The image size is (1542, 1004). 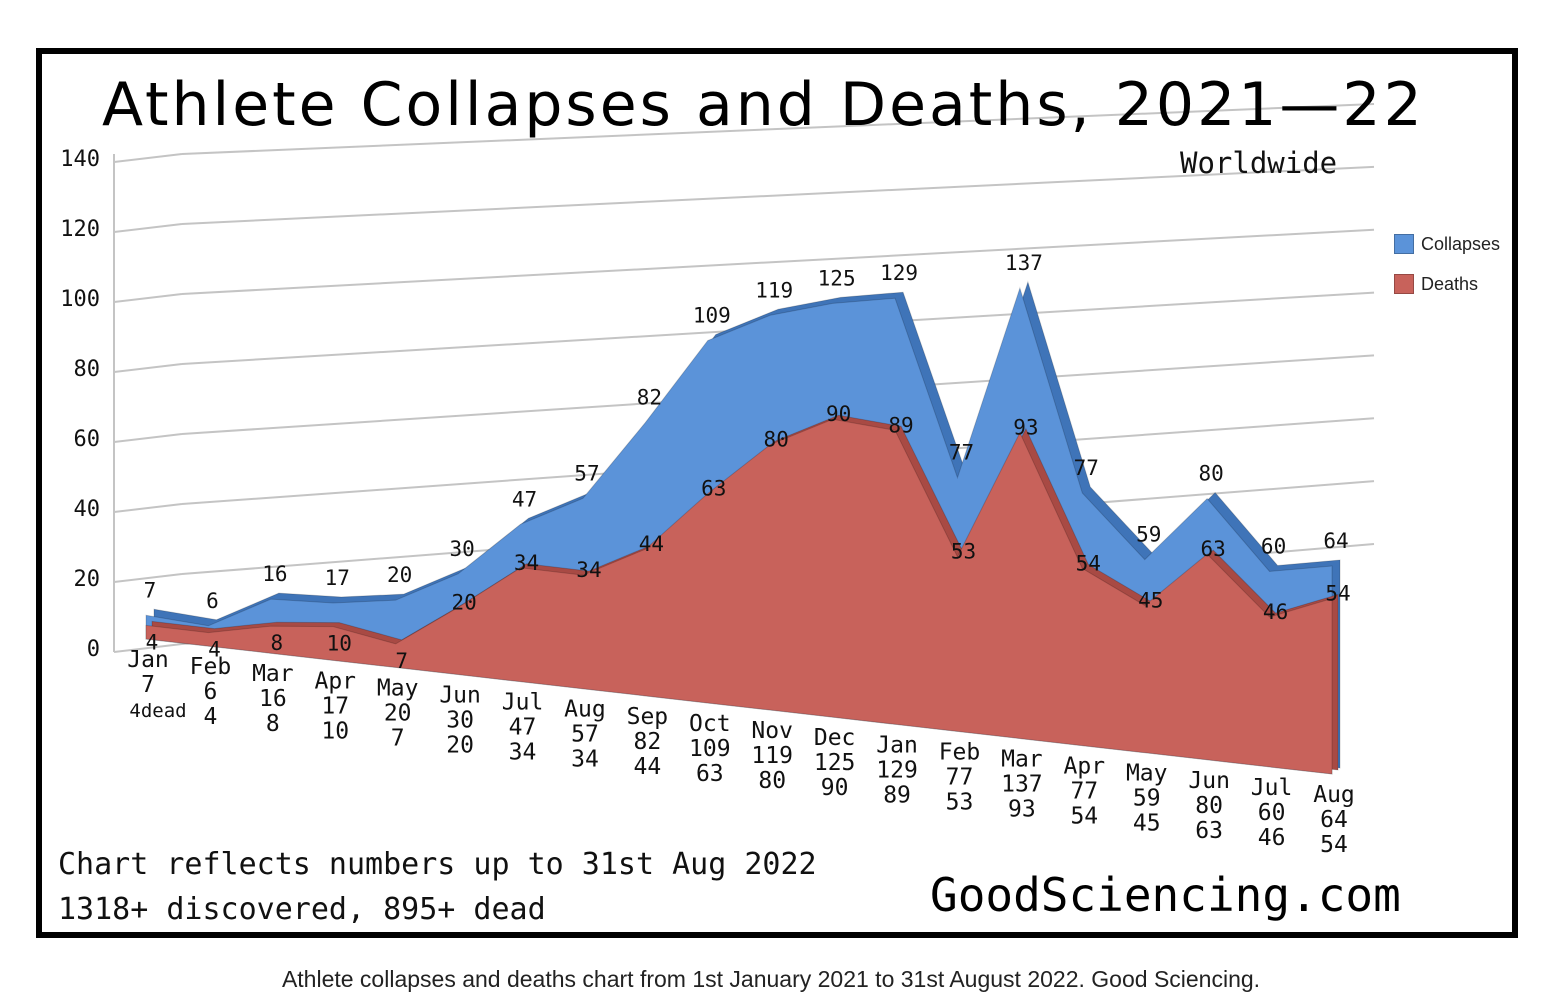 What do you see at coordinates (157, 711) in the screenshot?
I see `x-deaths-value-label: 4dead` at bounding box center [157, 711].